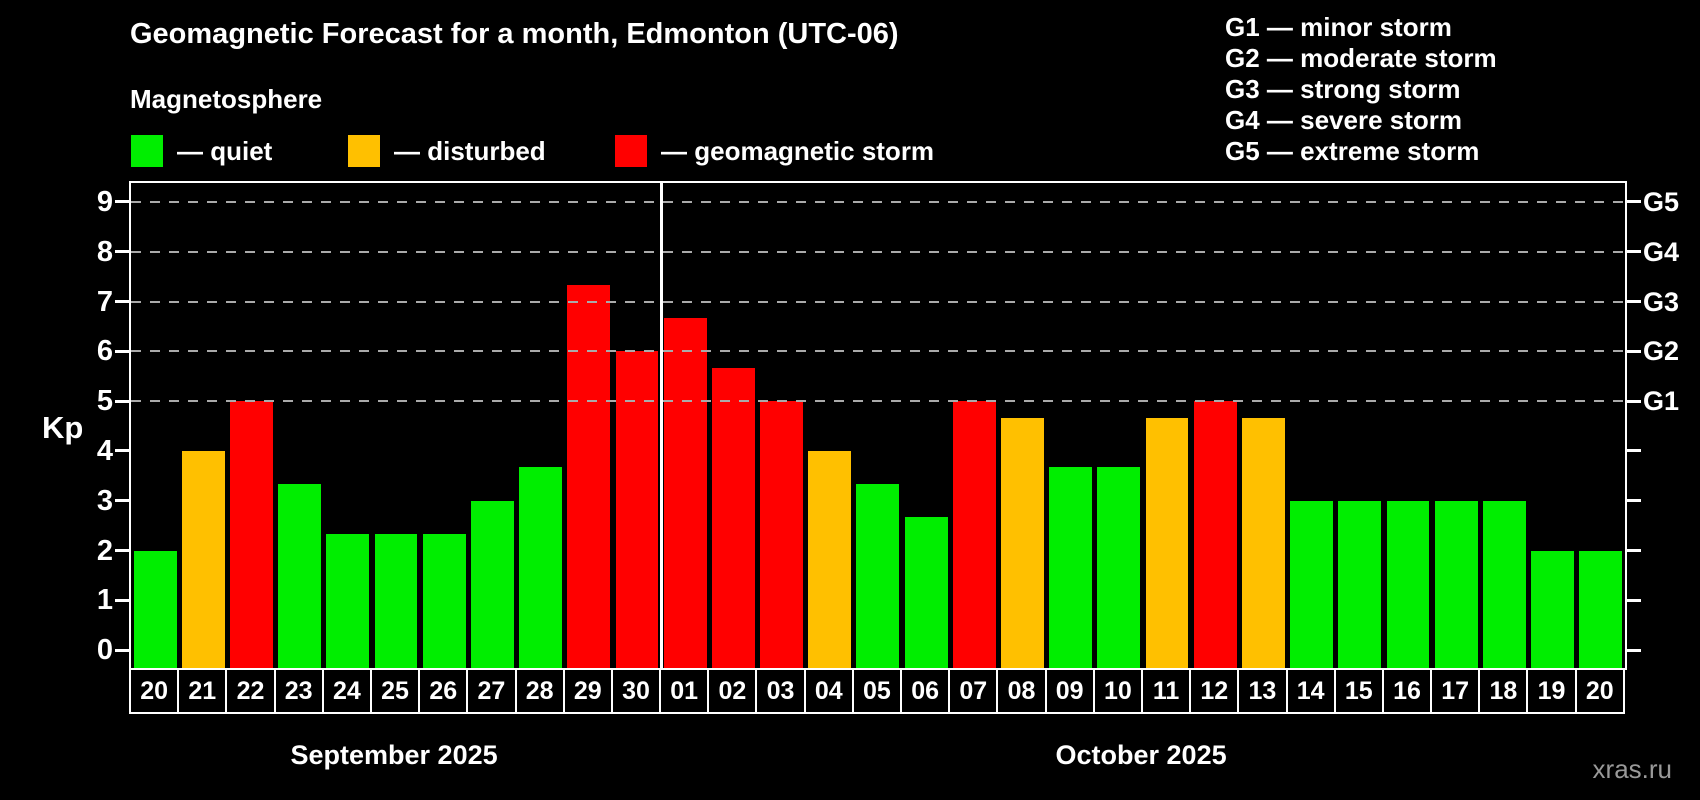 Image resolution: width=1700 pixels, height=800 pixels. I want to click on kp-bar-day-23-quiet, so click(300, 576).